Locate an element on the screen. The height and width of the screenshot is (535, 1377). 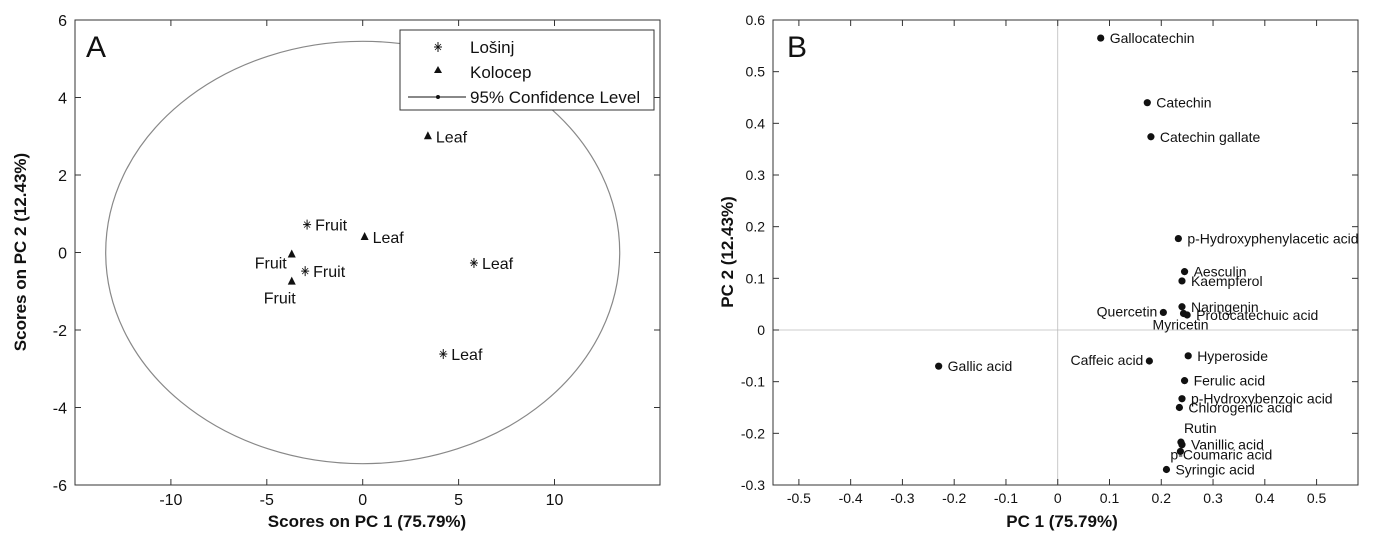
point-label: p-Coumaric acid is located at coordinates (1221, 454).